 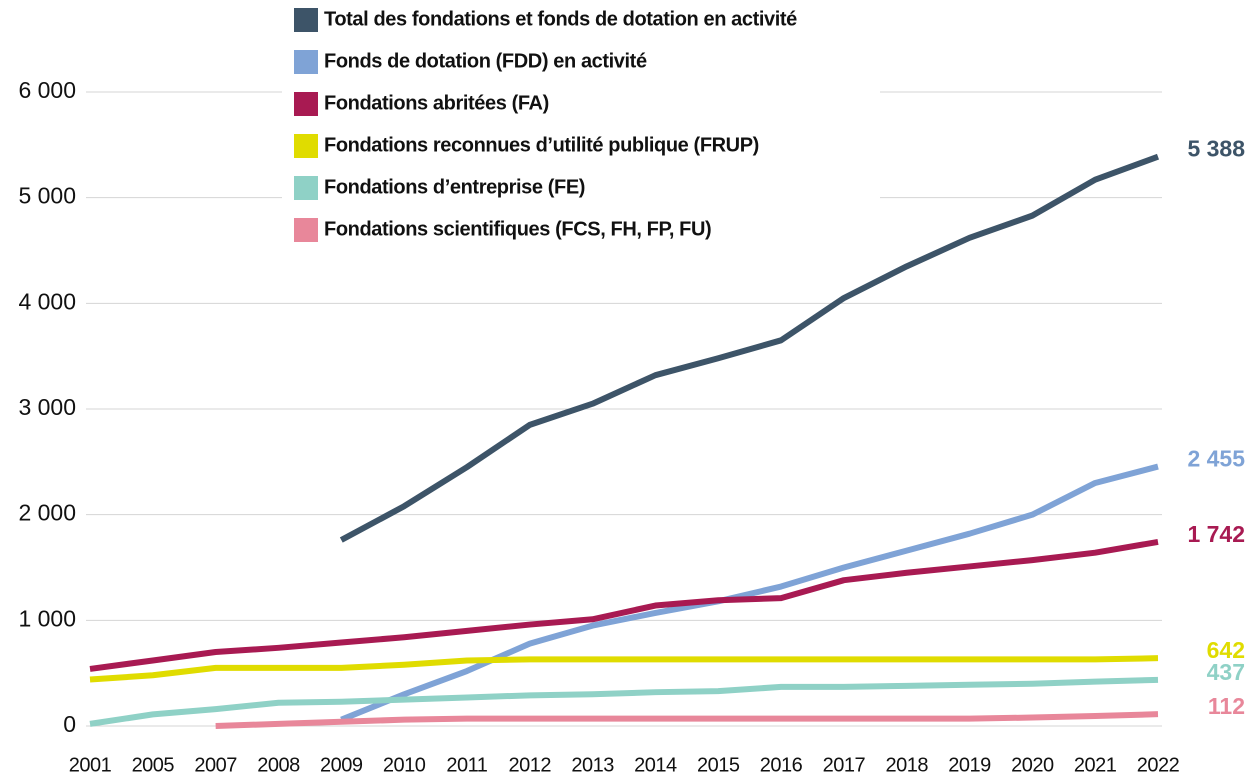 What do you see at coordinates (1032, 765) in the screenshot?
I see `x-tick-label: 2020` at bounding box center [1032, 765].